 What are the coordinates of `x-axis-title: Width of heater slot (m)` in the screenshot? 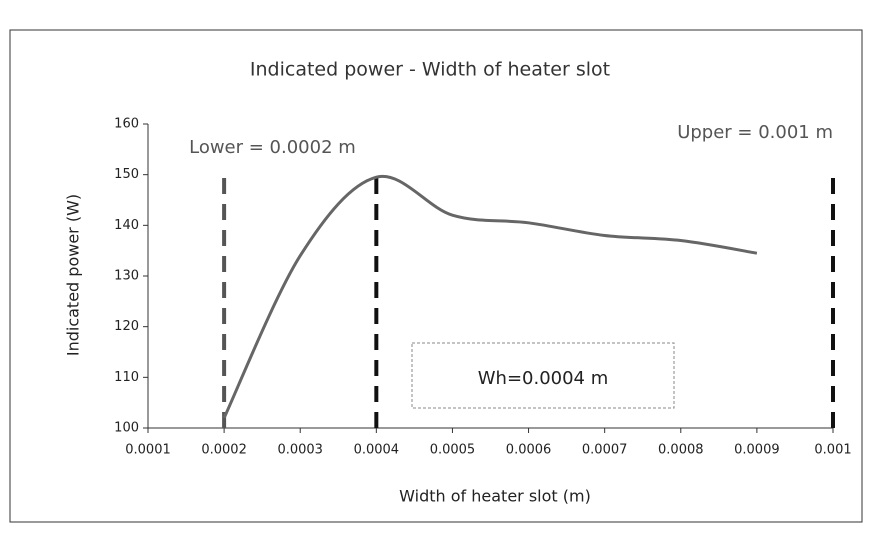 It's located at (495, 496).